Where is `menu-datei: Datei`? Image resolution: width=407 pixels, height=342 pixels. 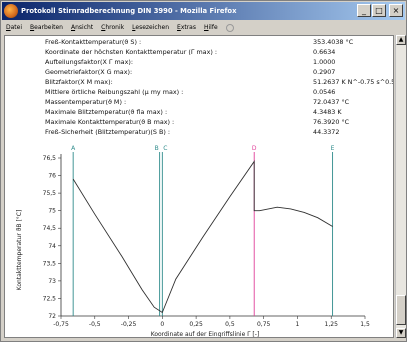
menu-datei: Datei is located at coordinates (14, 27).